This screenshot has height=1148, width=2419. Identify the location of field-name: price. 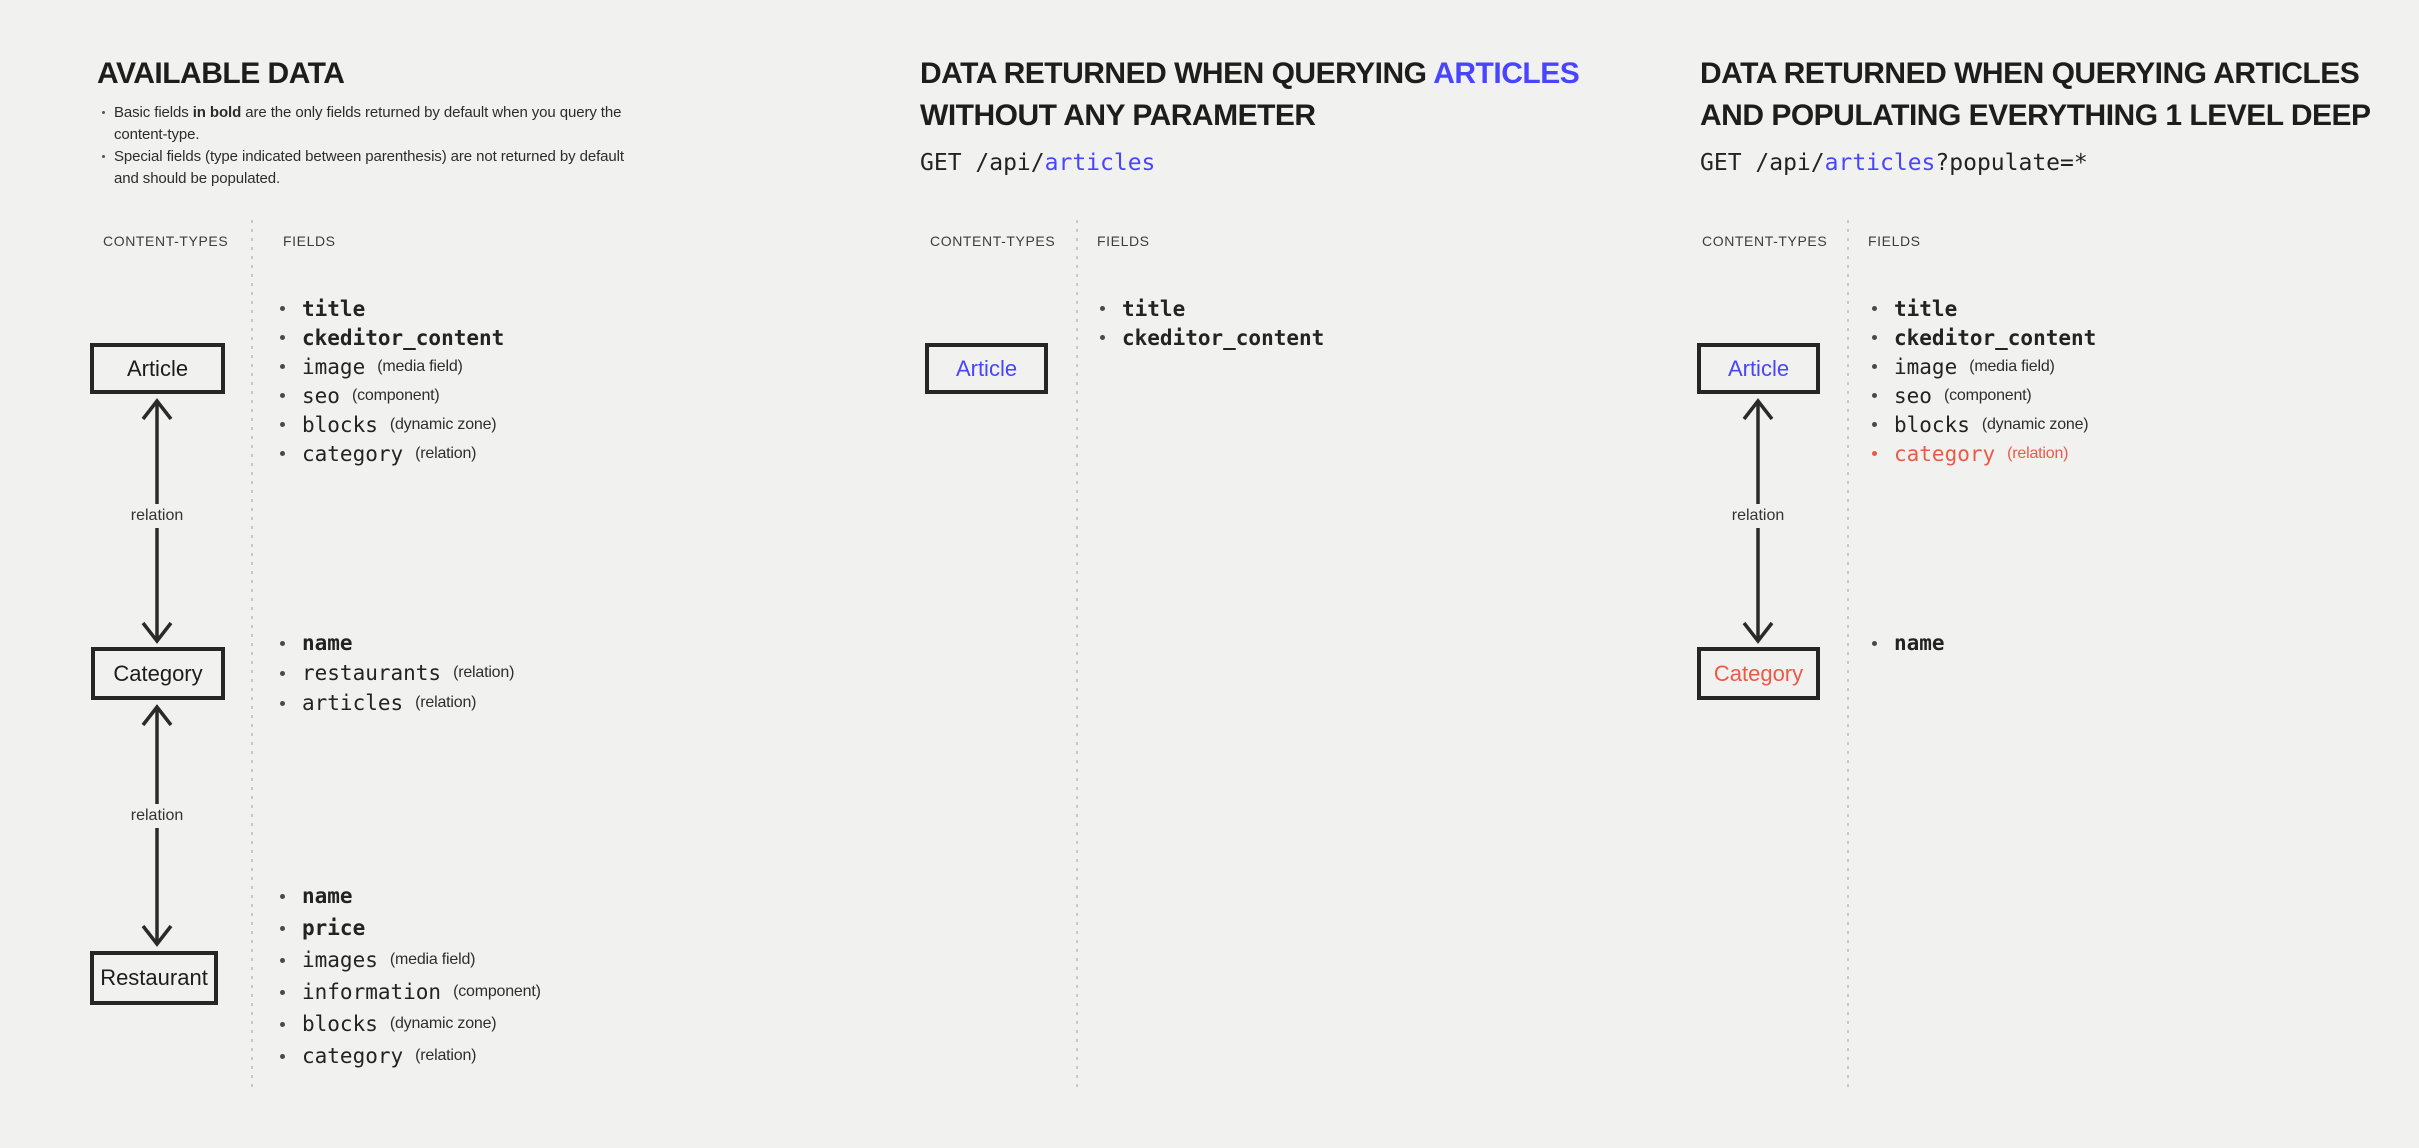
(334, 928).